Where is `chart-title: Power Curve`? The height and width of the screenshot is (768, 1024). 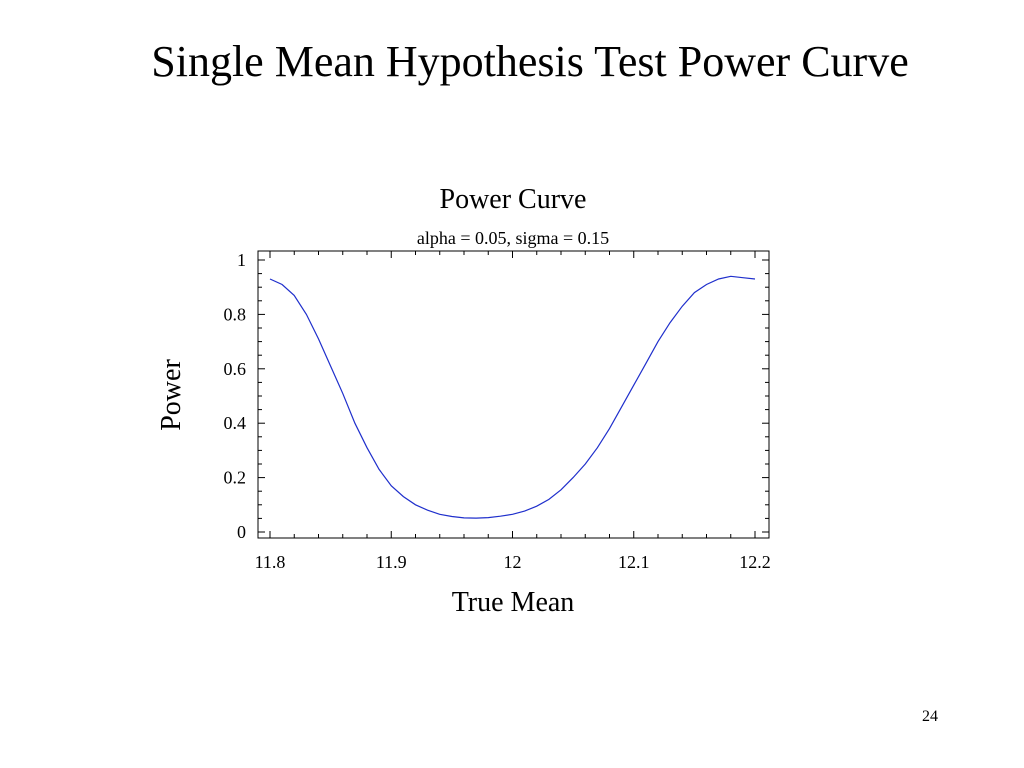 chart-title: Power Curve is located at coordinates (513, 199).